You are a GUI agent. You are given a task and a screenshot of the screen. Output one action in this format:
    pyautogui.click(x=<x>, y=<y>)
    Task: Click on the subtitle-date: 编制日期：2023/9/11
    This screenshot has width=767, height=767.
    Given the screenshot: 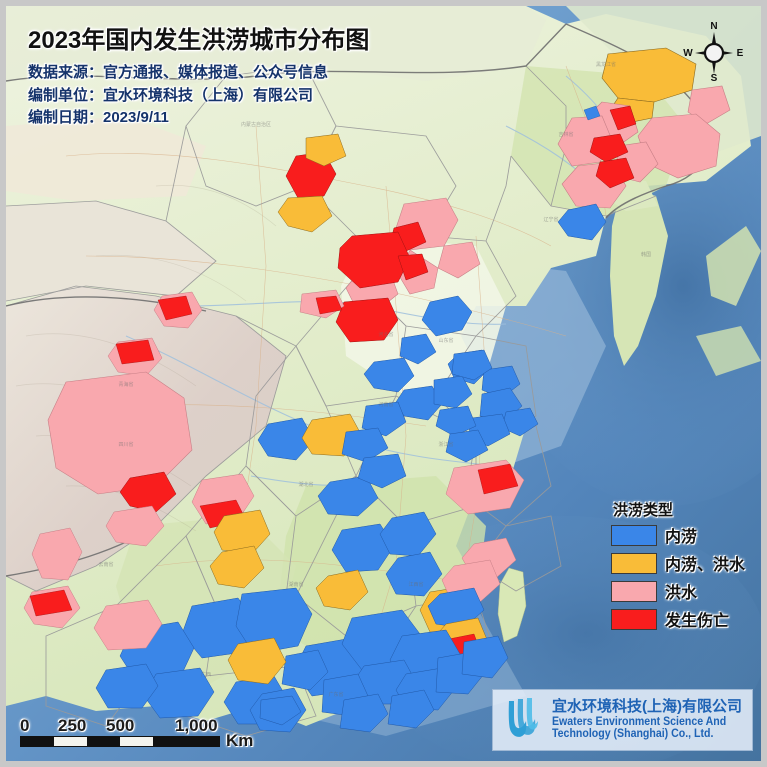 What is the action you would take?
    pyautogui.click(x=98, y=117)
    